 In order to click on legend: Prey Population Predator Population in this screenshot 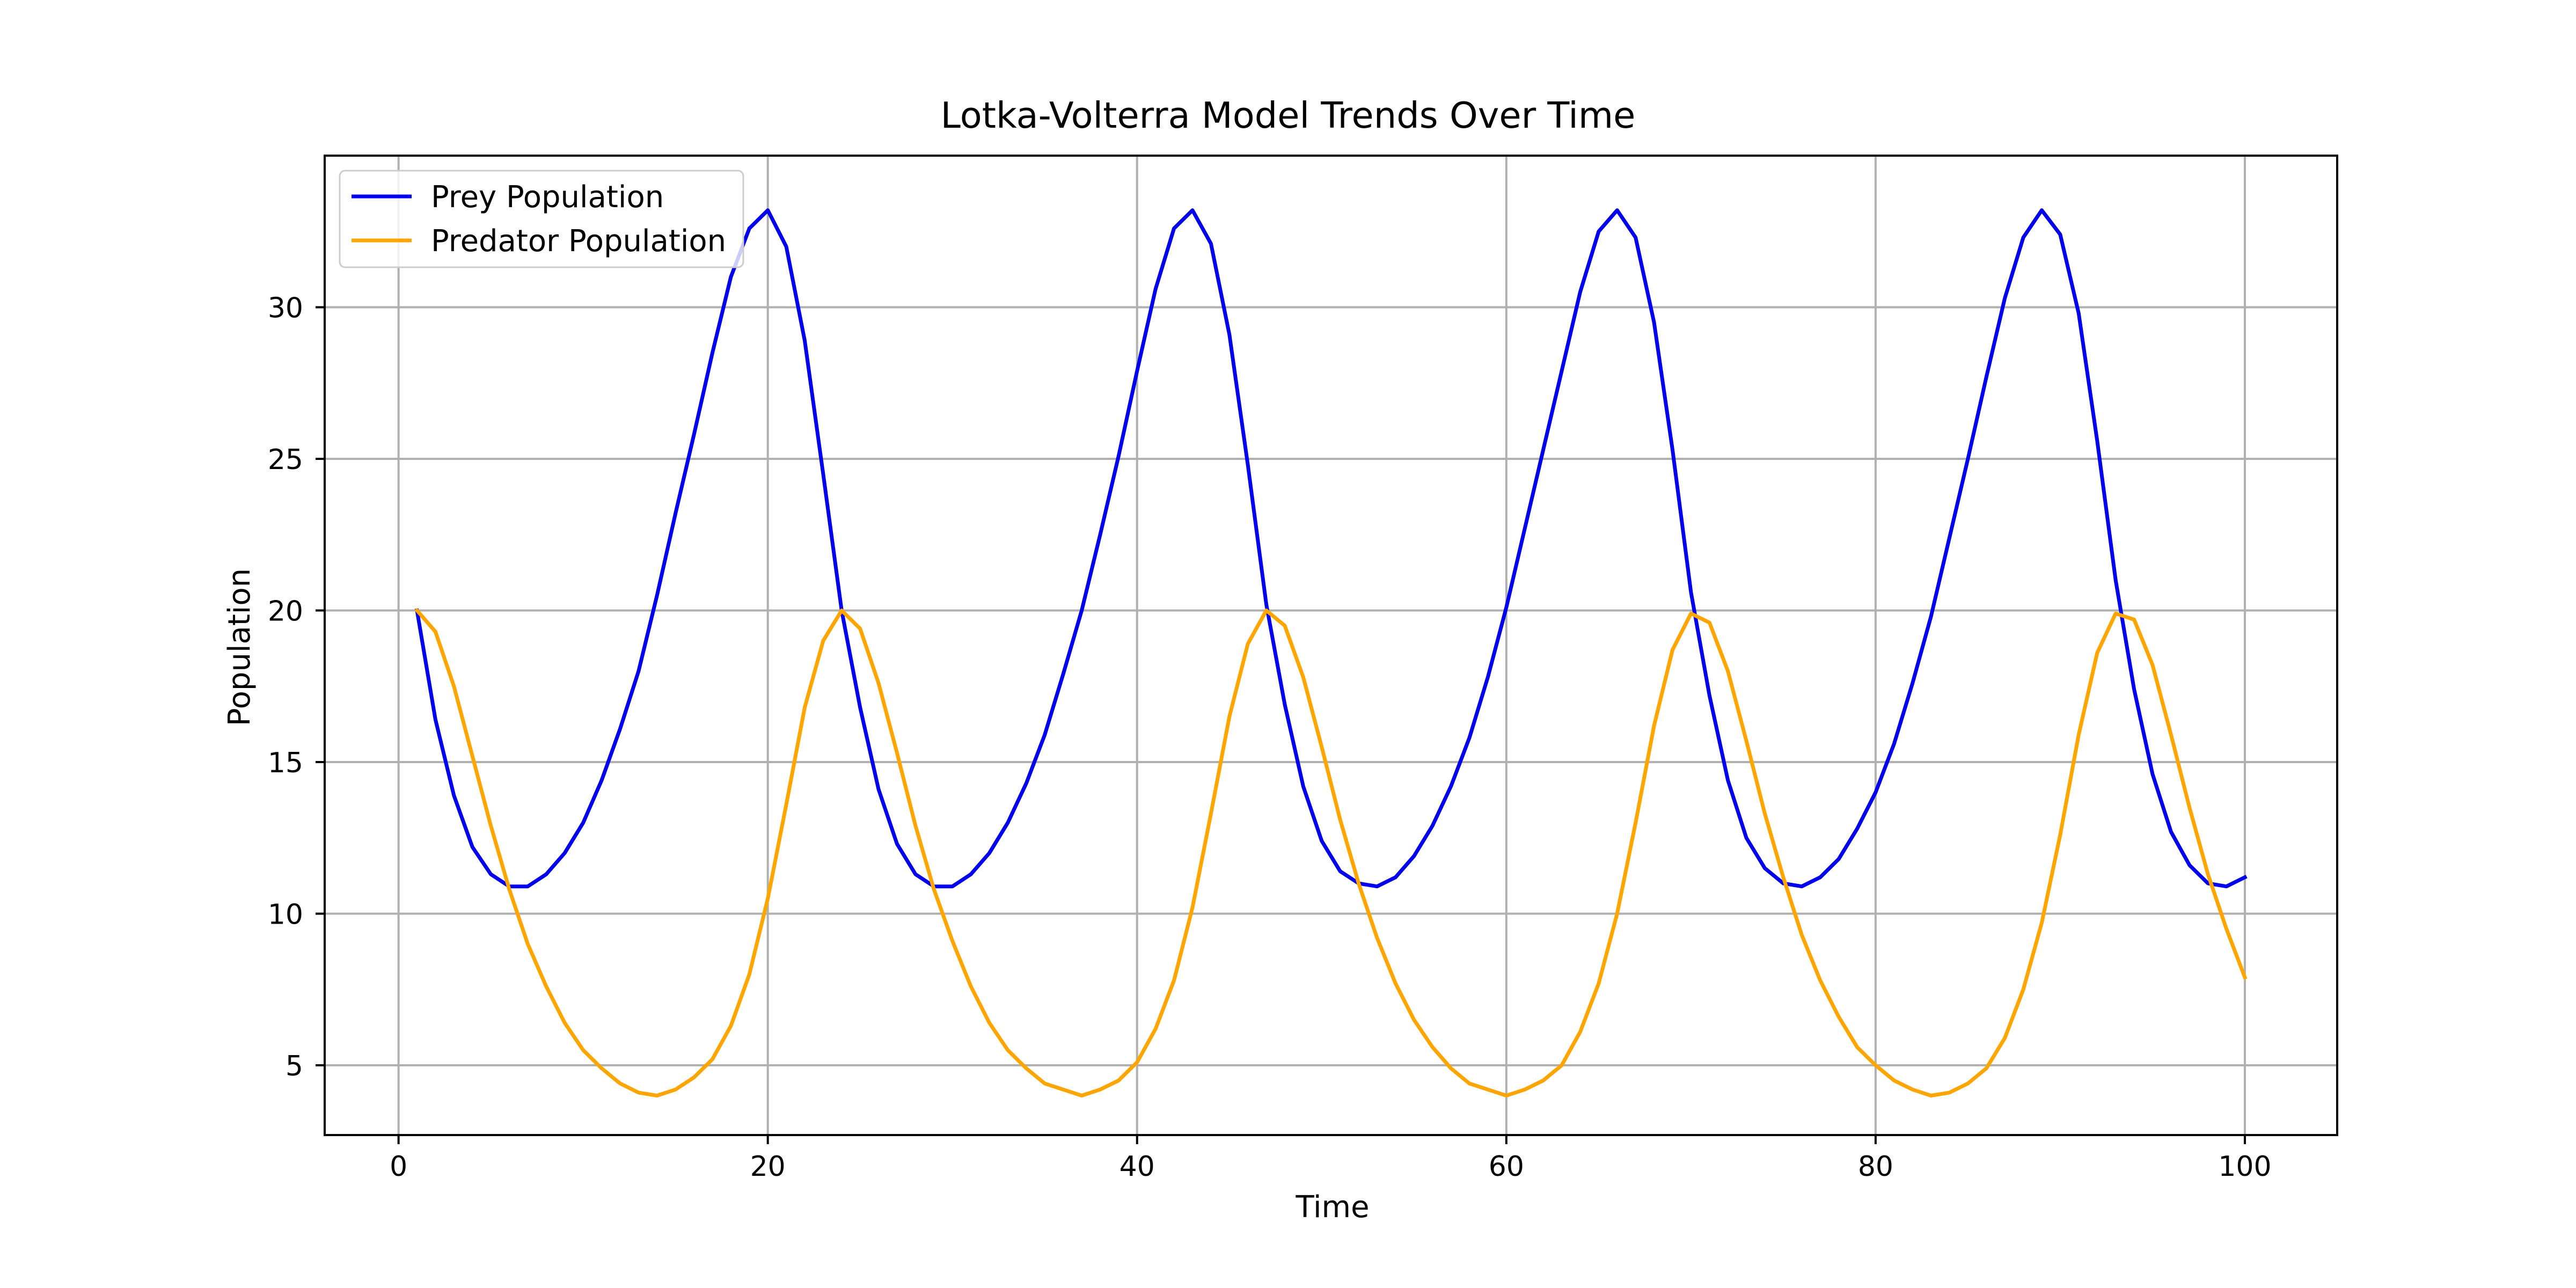, I will do `click(541, 219)`.